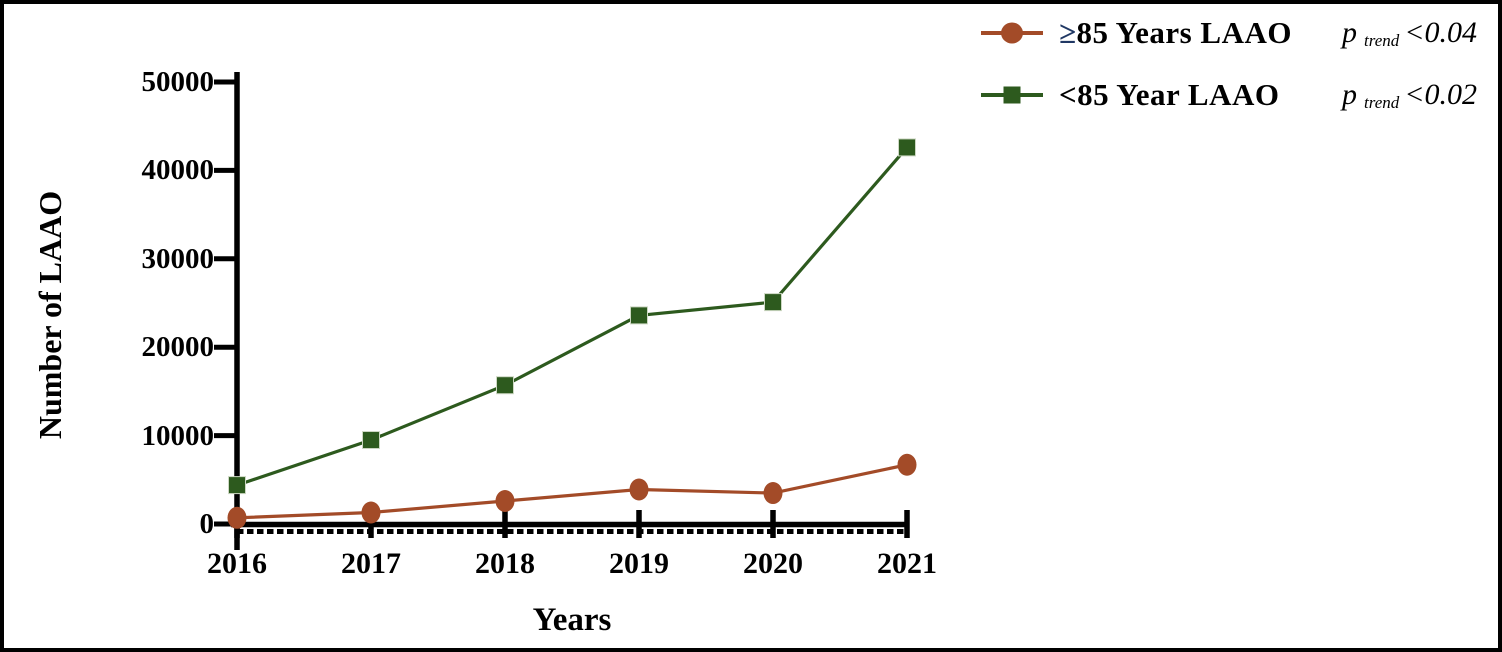 This screenshot has width=1502, height=652. I want to click on lt-symbol: <, so click(1068, 94).